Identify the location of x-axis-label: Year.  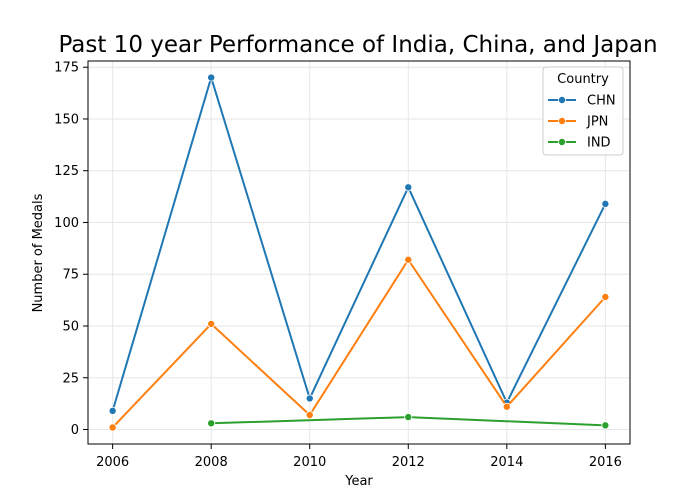
(358, 481).